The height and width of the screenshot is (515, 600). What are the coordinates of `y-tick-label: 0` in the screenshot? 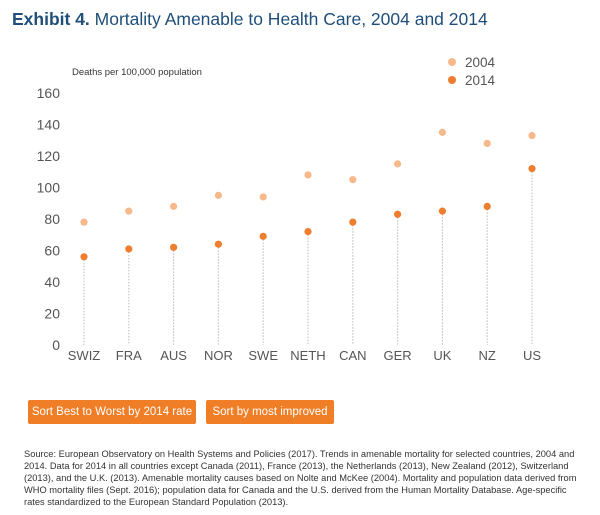 It's located at (56, 345).